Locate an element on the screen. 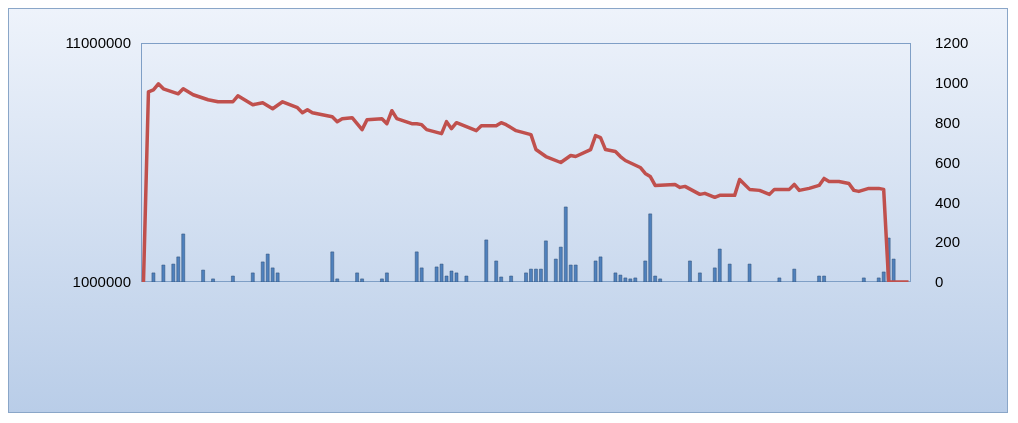 The image size is (1018, 423). y2-tick-label: 800 is located at coordinates (948, 122).